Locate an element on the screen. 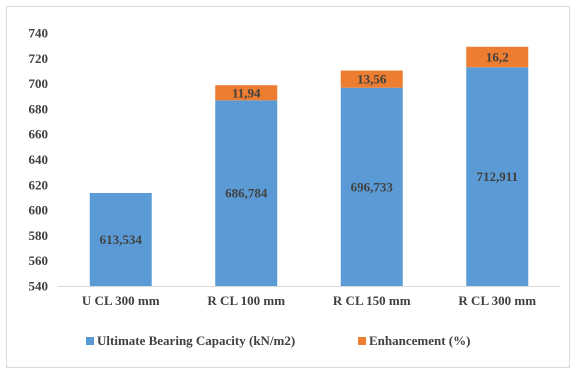  data-label-bearing-capacity: 686,784 is located at coordinates (246, 193).